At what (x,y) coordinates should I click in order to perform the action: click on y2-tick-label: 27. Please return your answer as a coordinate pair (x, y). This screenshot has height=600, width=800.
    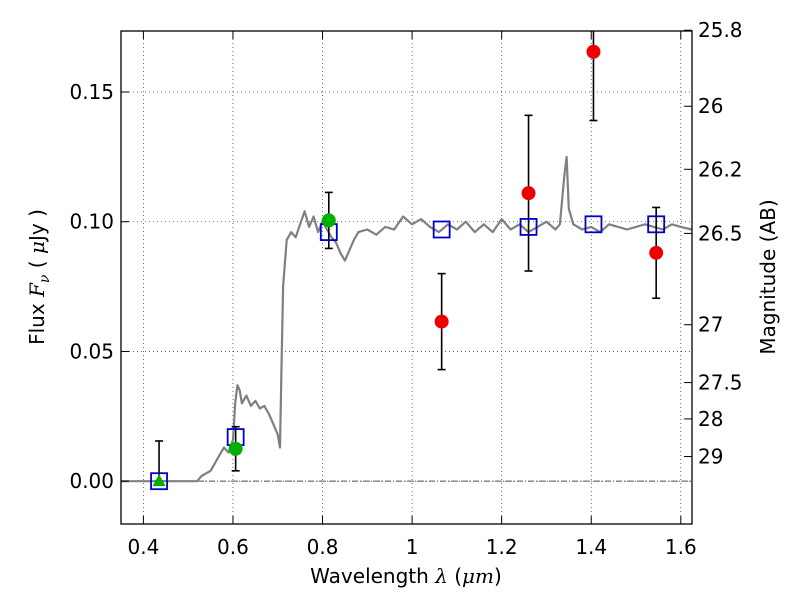
    Looking at the image, I should click on (710, 325).